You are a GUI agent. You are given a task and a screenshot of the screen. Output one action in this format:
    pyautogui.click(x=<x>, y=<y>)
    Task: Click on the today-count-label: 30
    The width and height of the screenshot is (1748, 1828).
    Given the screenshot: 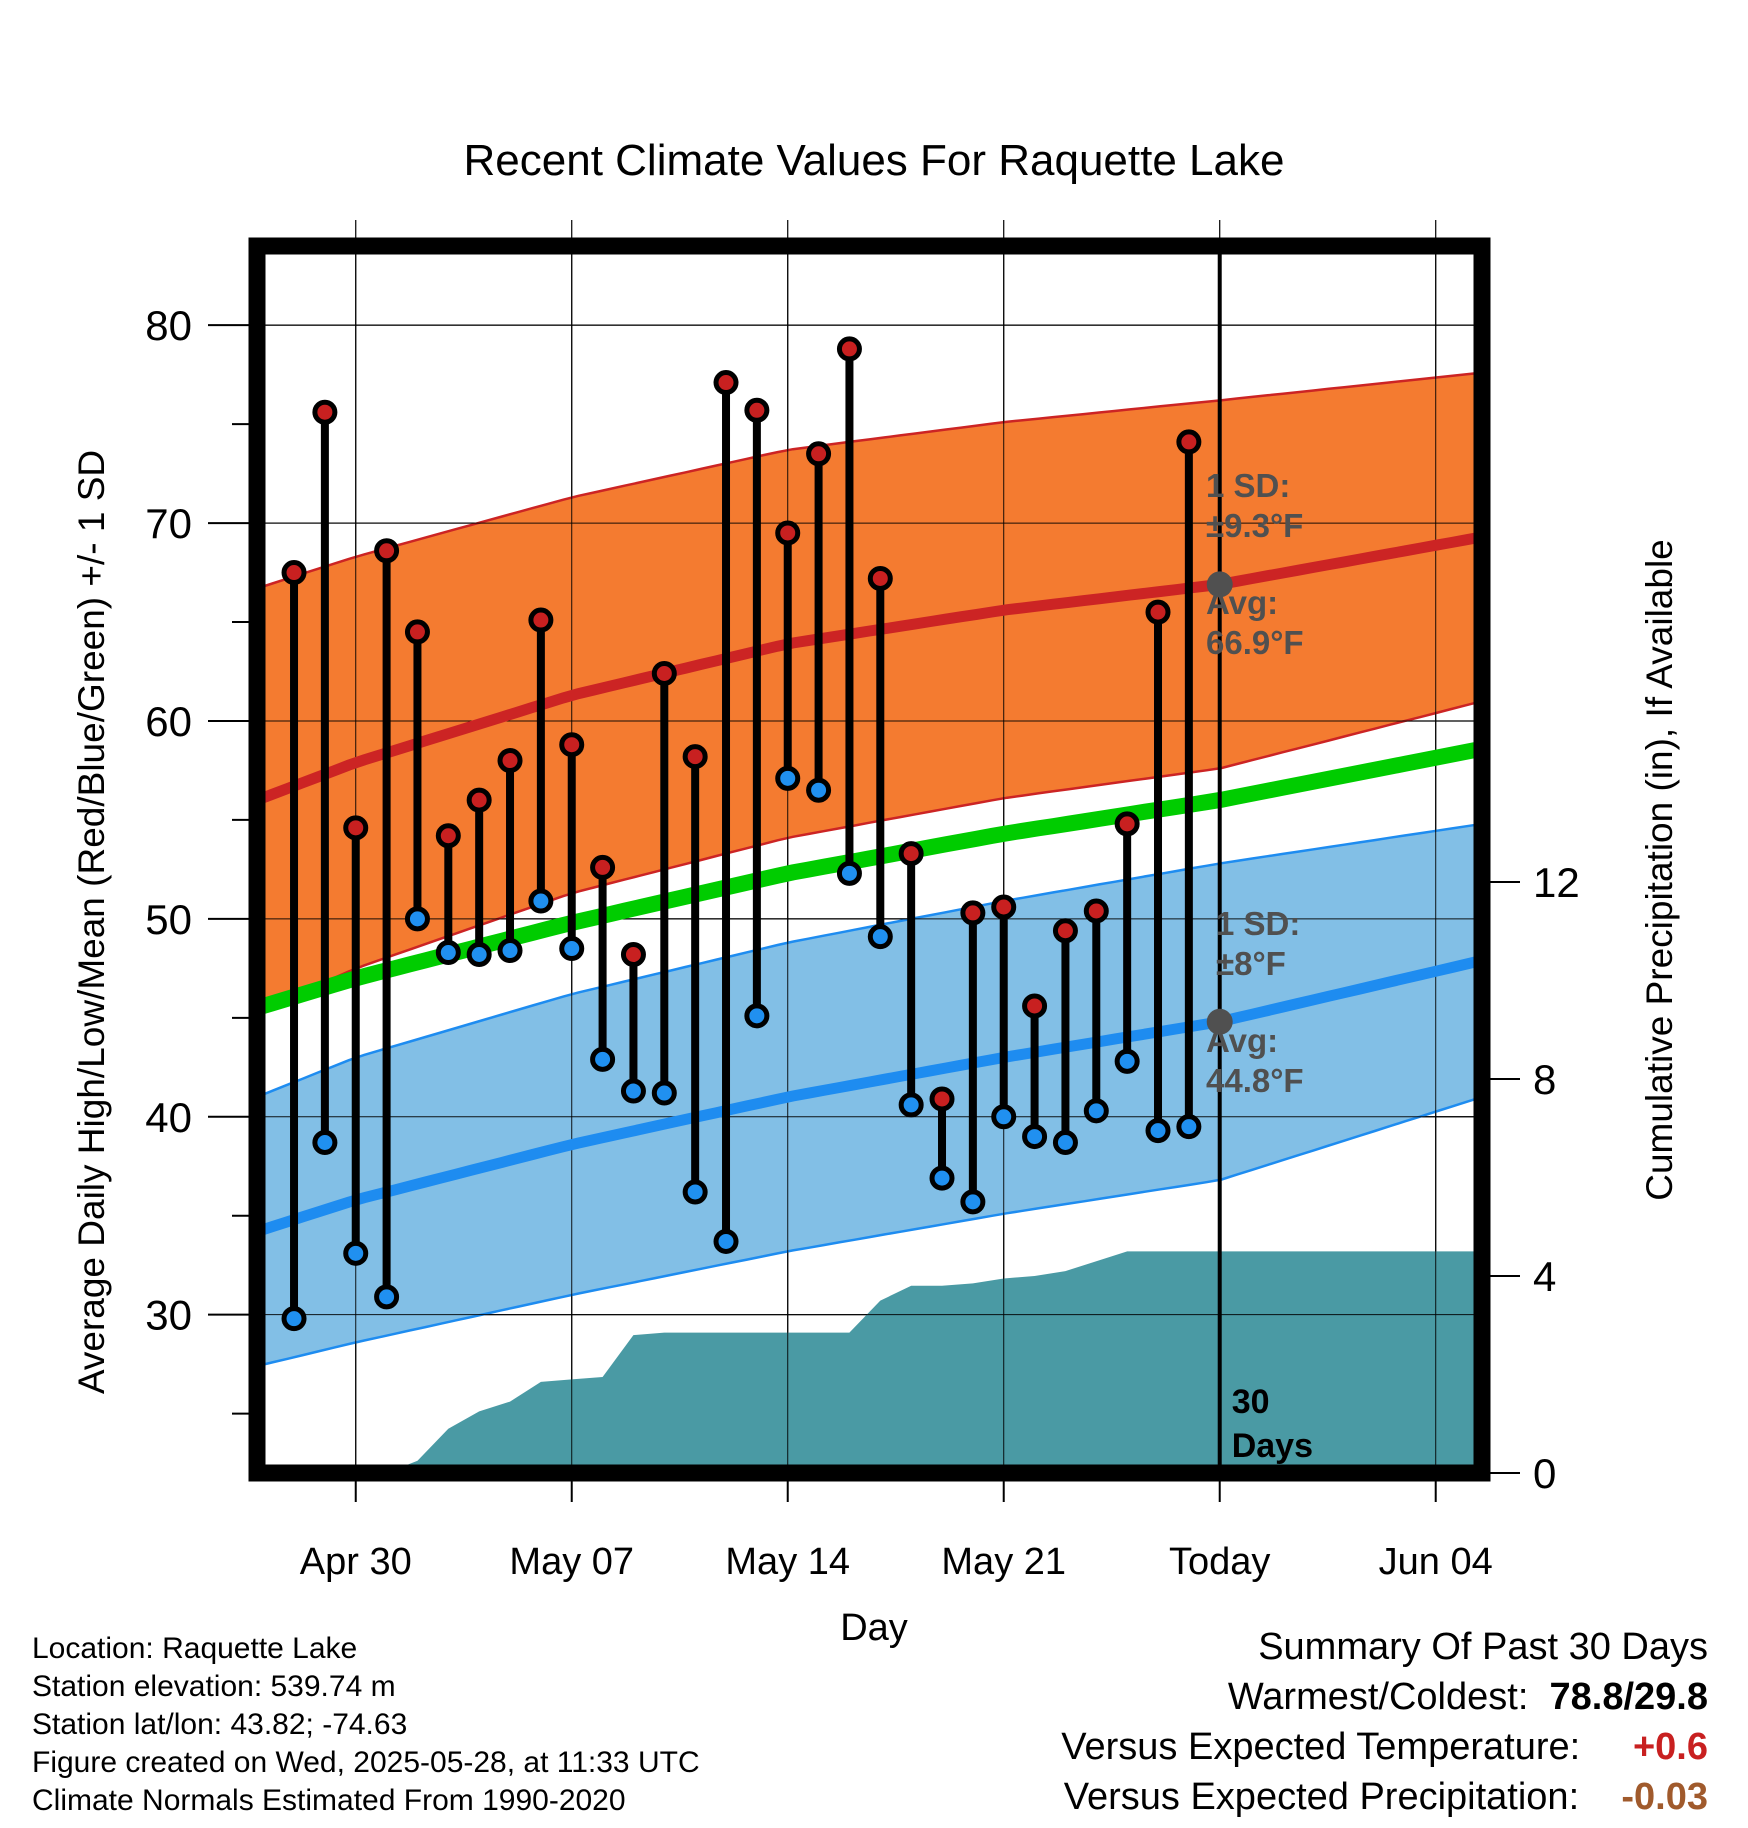 What is the action you would take?
    pyautogui.click(x=1251, y=1402)
    